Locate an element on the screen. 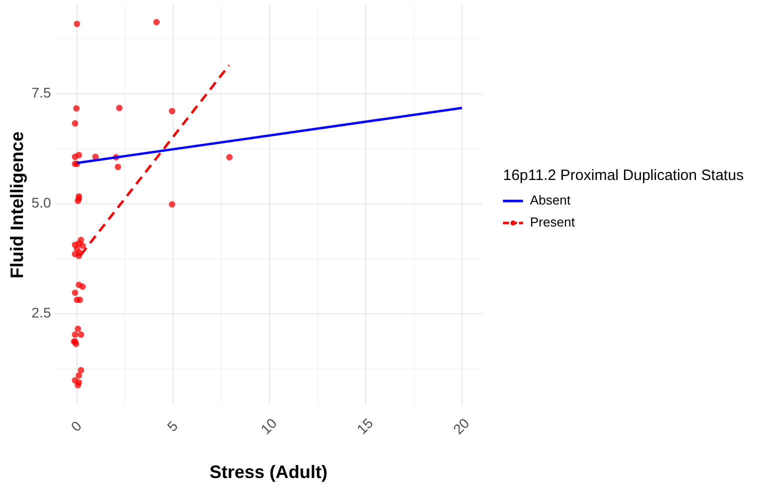  y-tick-label: 5.0 is located at coordinates (42, 202).